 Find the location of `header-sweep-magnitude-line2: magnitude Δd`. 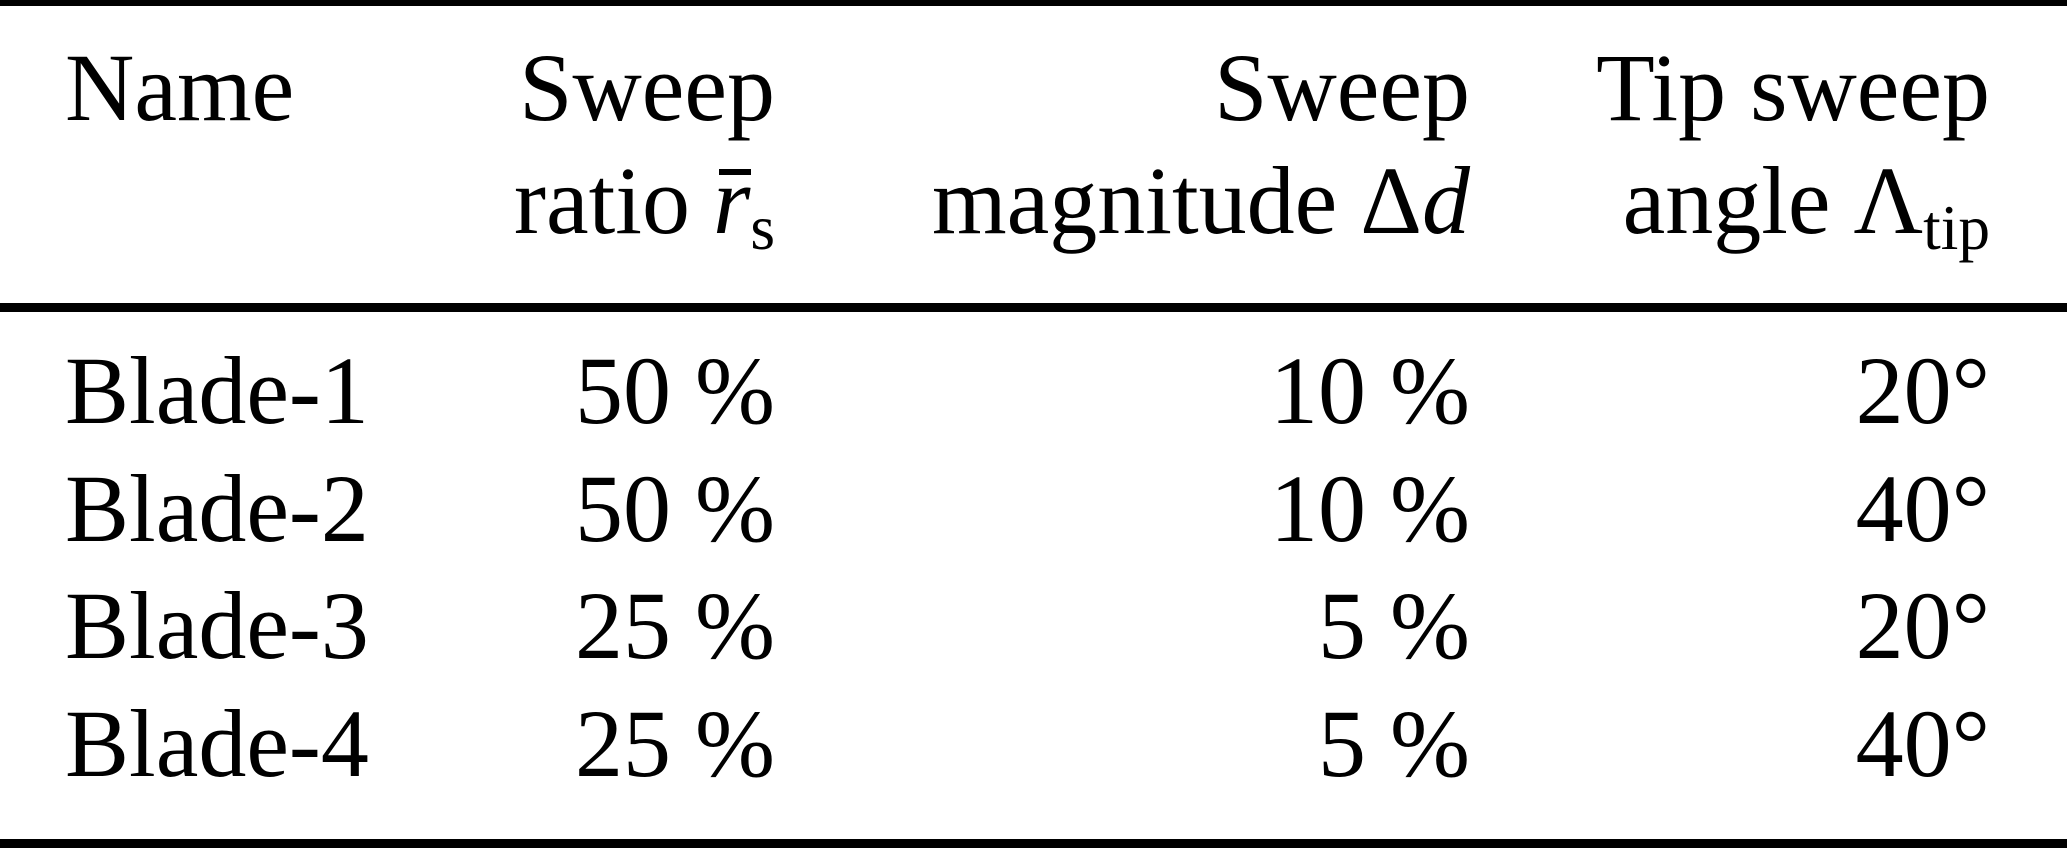

header-sweep-magnitude-line2: magnitude Δd is located at coordinates (1122, 200).